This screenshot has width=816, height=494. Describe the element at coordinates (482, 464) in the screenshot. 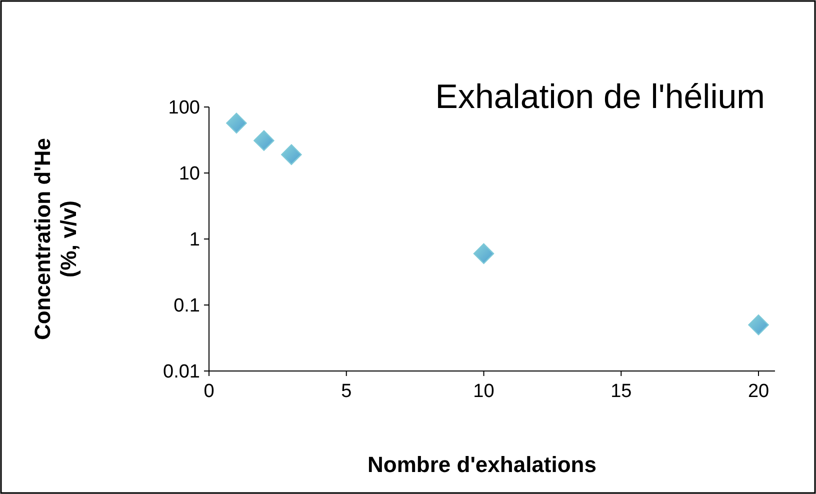

I see `x-axis-title: Nombre d'exhalations` at that location.